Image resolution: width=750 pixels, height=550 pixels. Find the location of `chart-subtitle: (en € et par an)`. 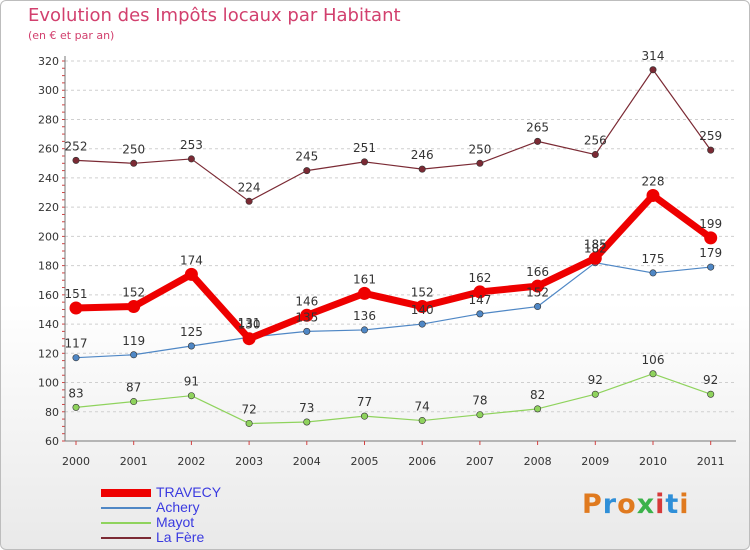

chart-subtitle: (en € et par an) is located at coordinates (71, 35).